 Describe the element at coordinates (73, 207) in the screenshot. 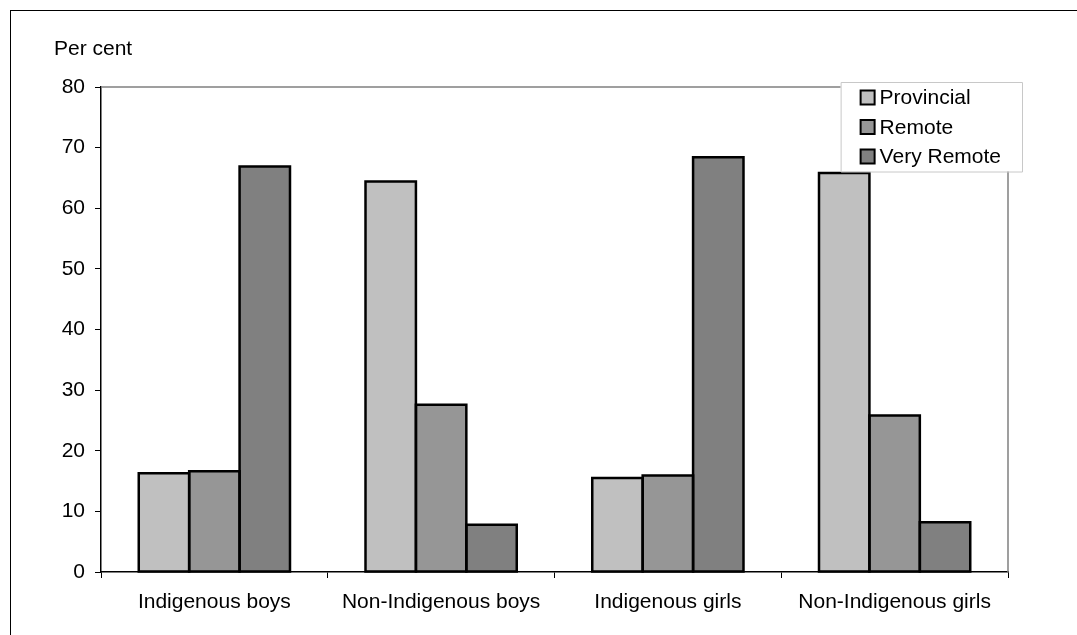

I see `y-tick-label: 60` at that location.